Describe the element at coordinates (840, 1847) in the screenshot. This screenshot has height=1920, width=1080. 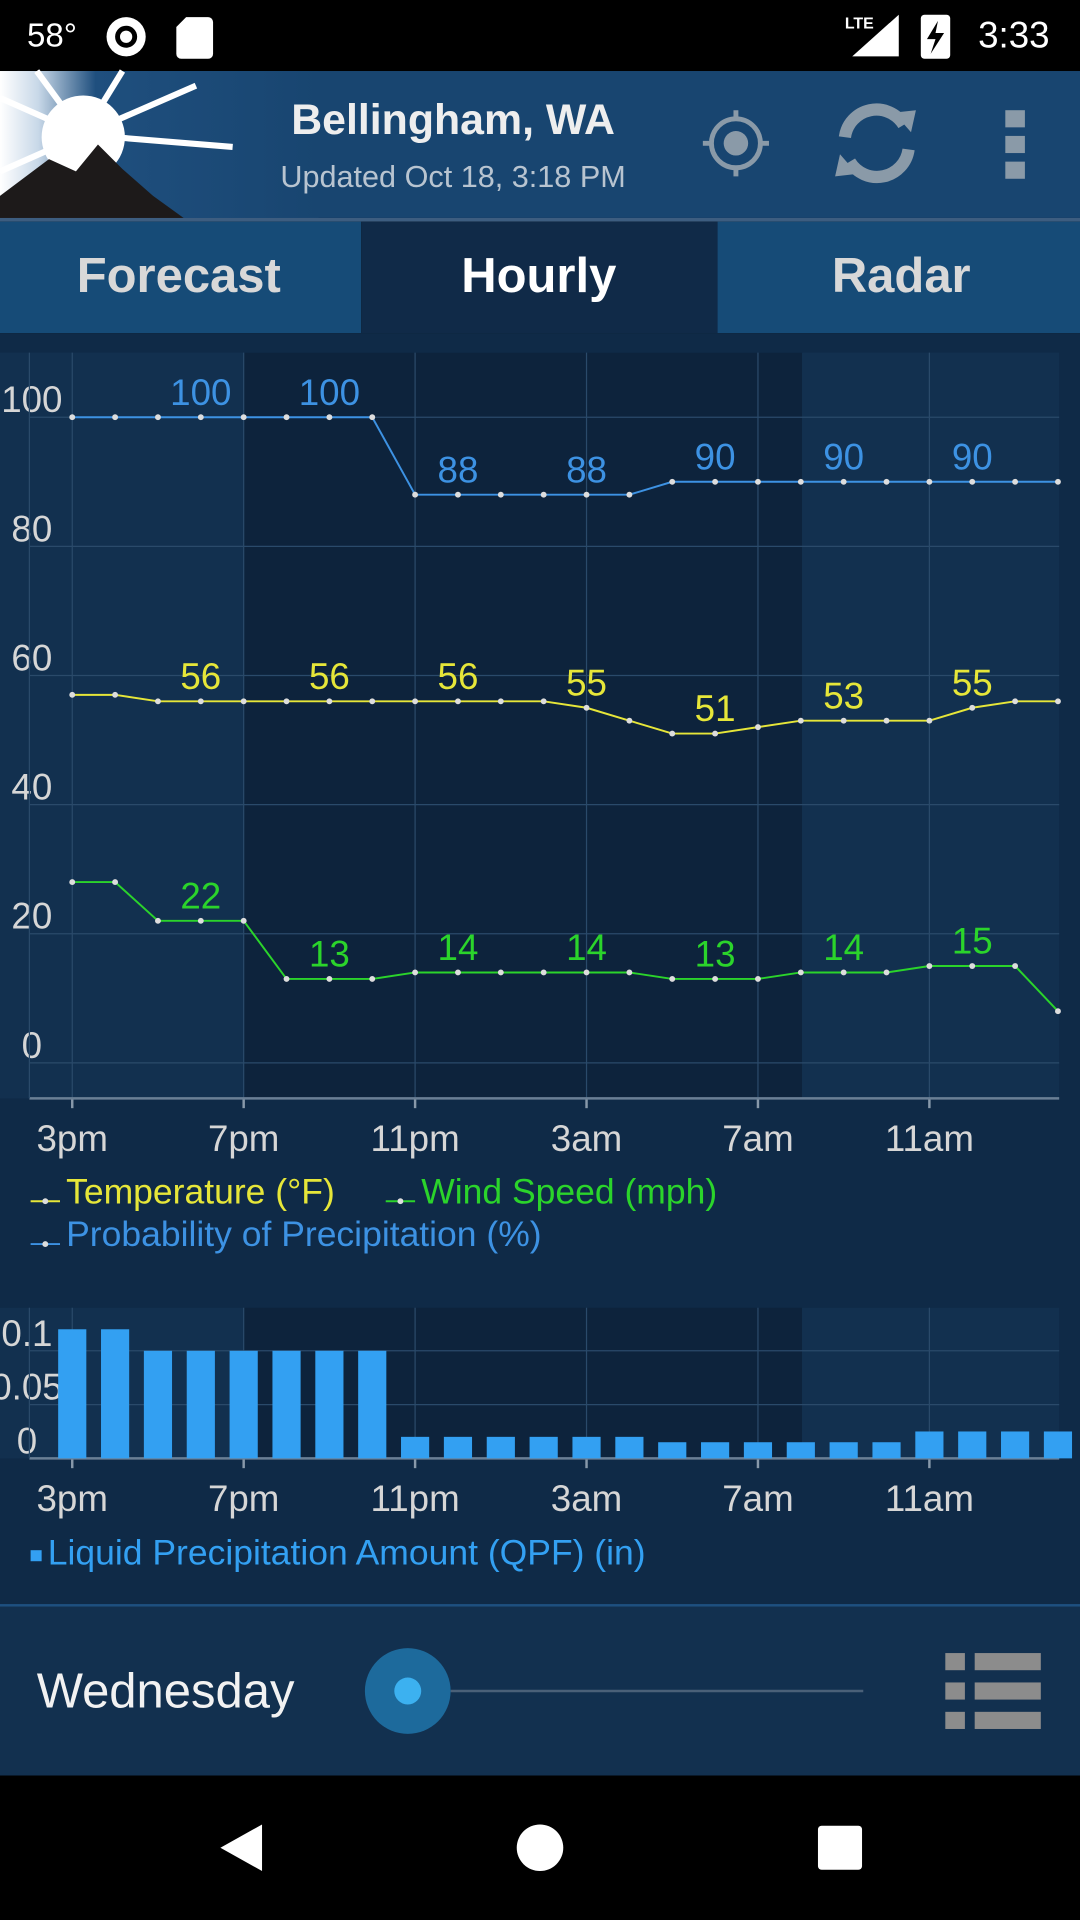
I see `recents-button` at that location.